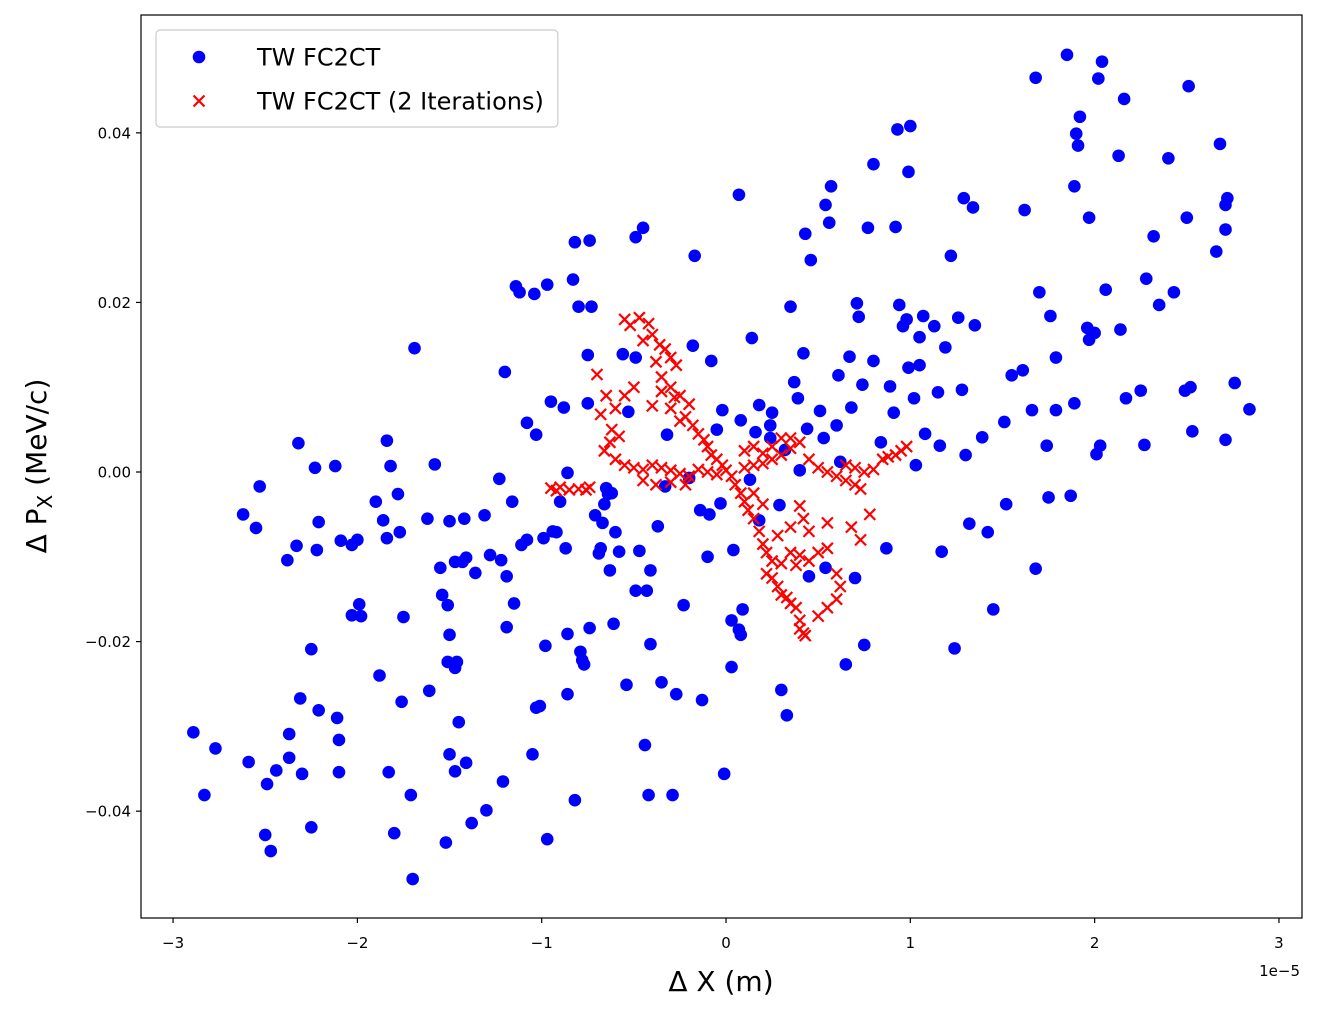 The image size is (1317, 1014). Describe the element at coordinates (45, 501) in the screenshot. I see `y-axis-label-subscript: X` at that location.